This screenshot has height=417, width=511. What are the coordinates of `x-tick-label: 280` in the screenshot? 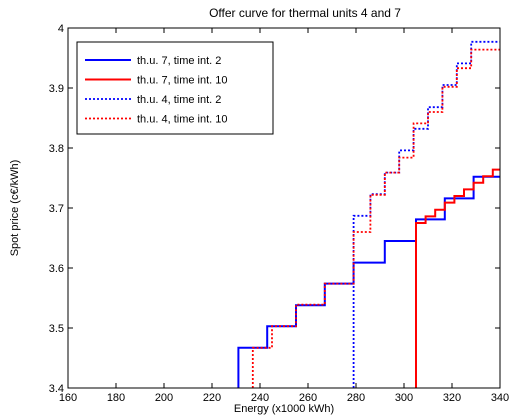 It's located at (356, 398).